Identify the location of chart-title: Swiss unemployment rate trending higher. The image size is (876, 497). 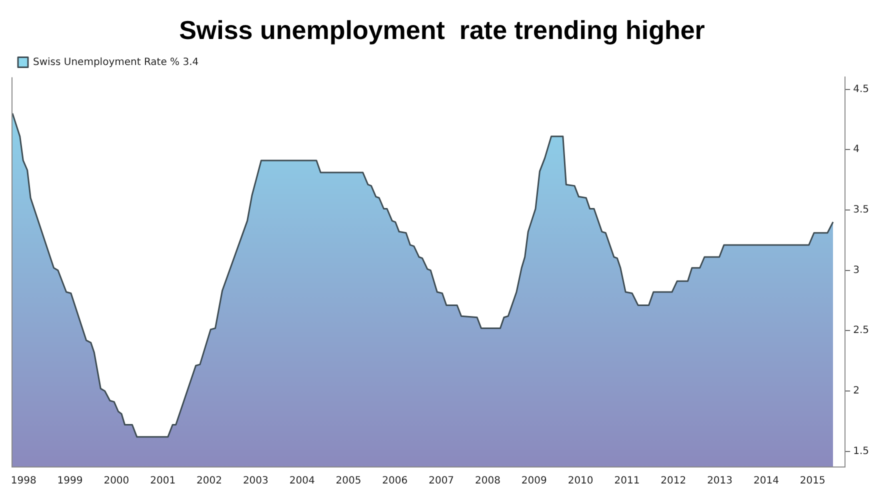
(442, 29).